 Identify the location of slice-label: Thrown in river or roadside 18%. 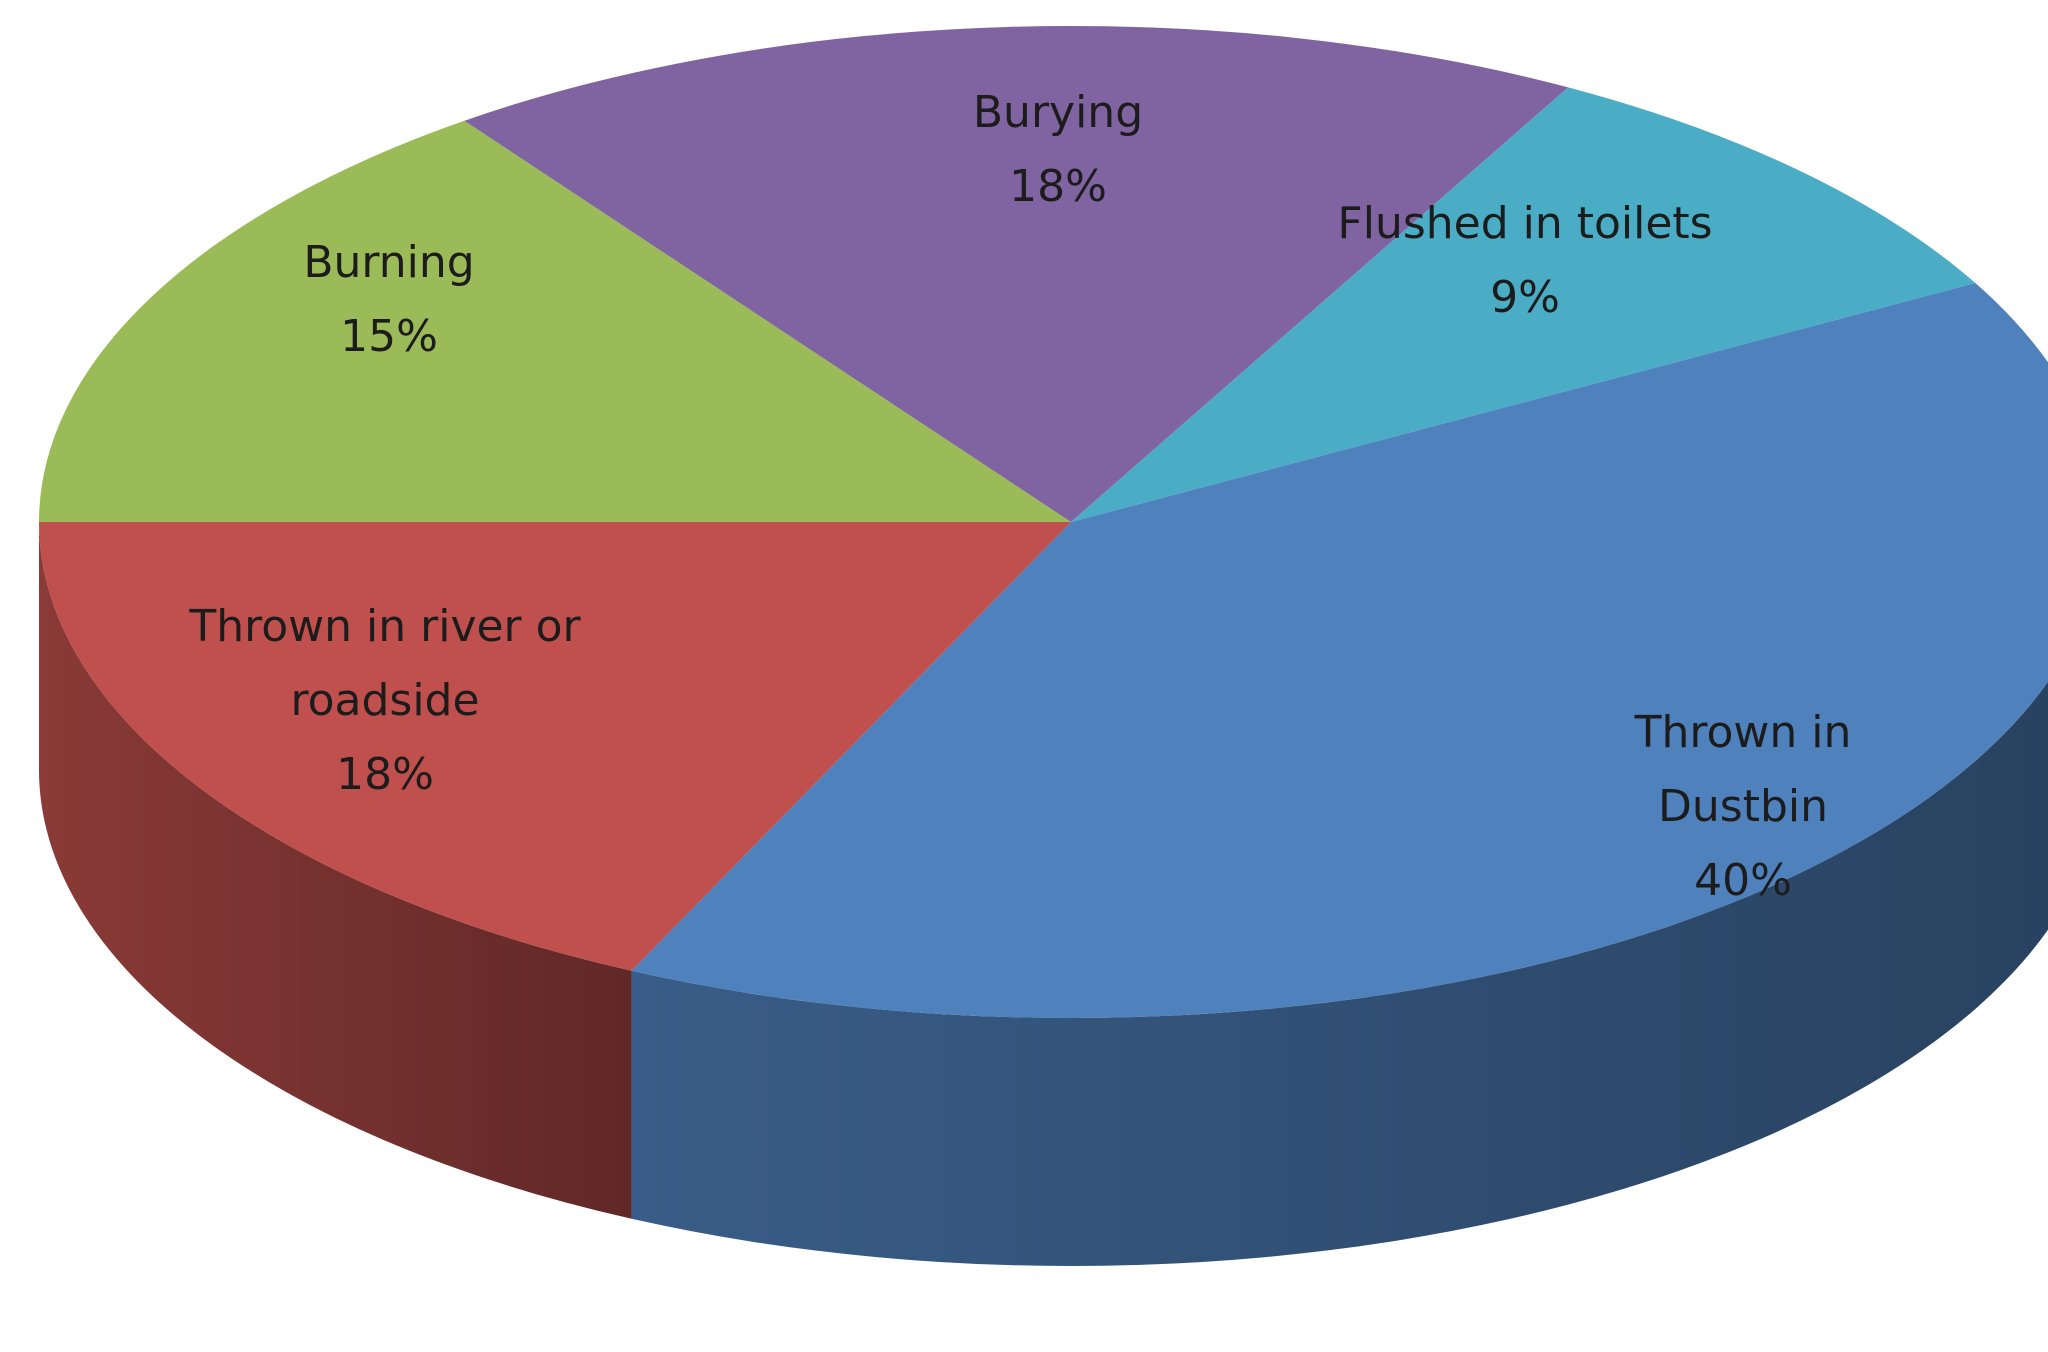
(385, 701).